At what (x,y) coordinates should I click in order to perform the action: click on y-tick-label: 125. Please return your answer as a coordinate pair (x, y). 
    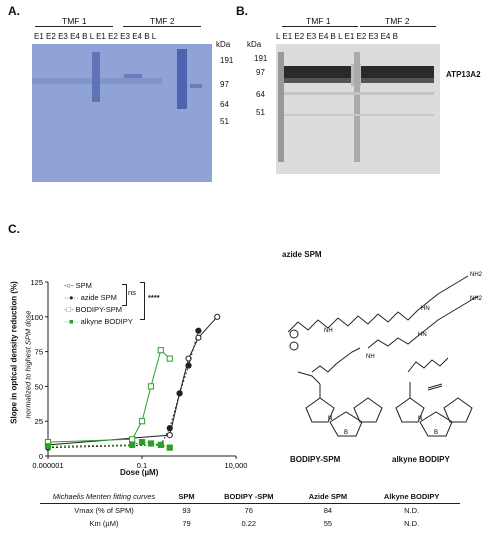
    Looking at the image, I should click on (36, 282).